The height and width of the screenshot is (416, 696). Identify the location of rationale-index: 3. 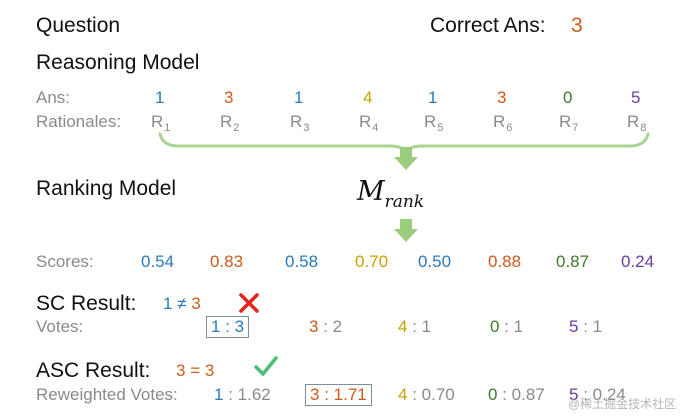
(306, 128).